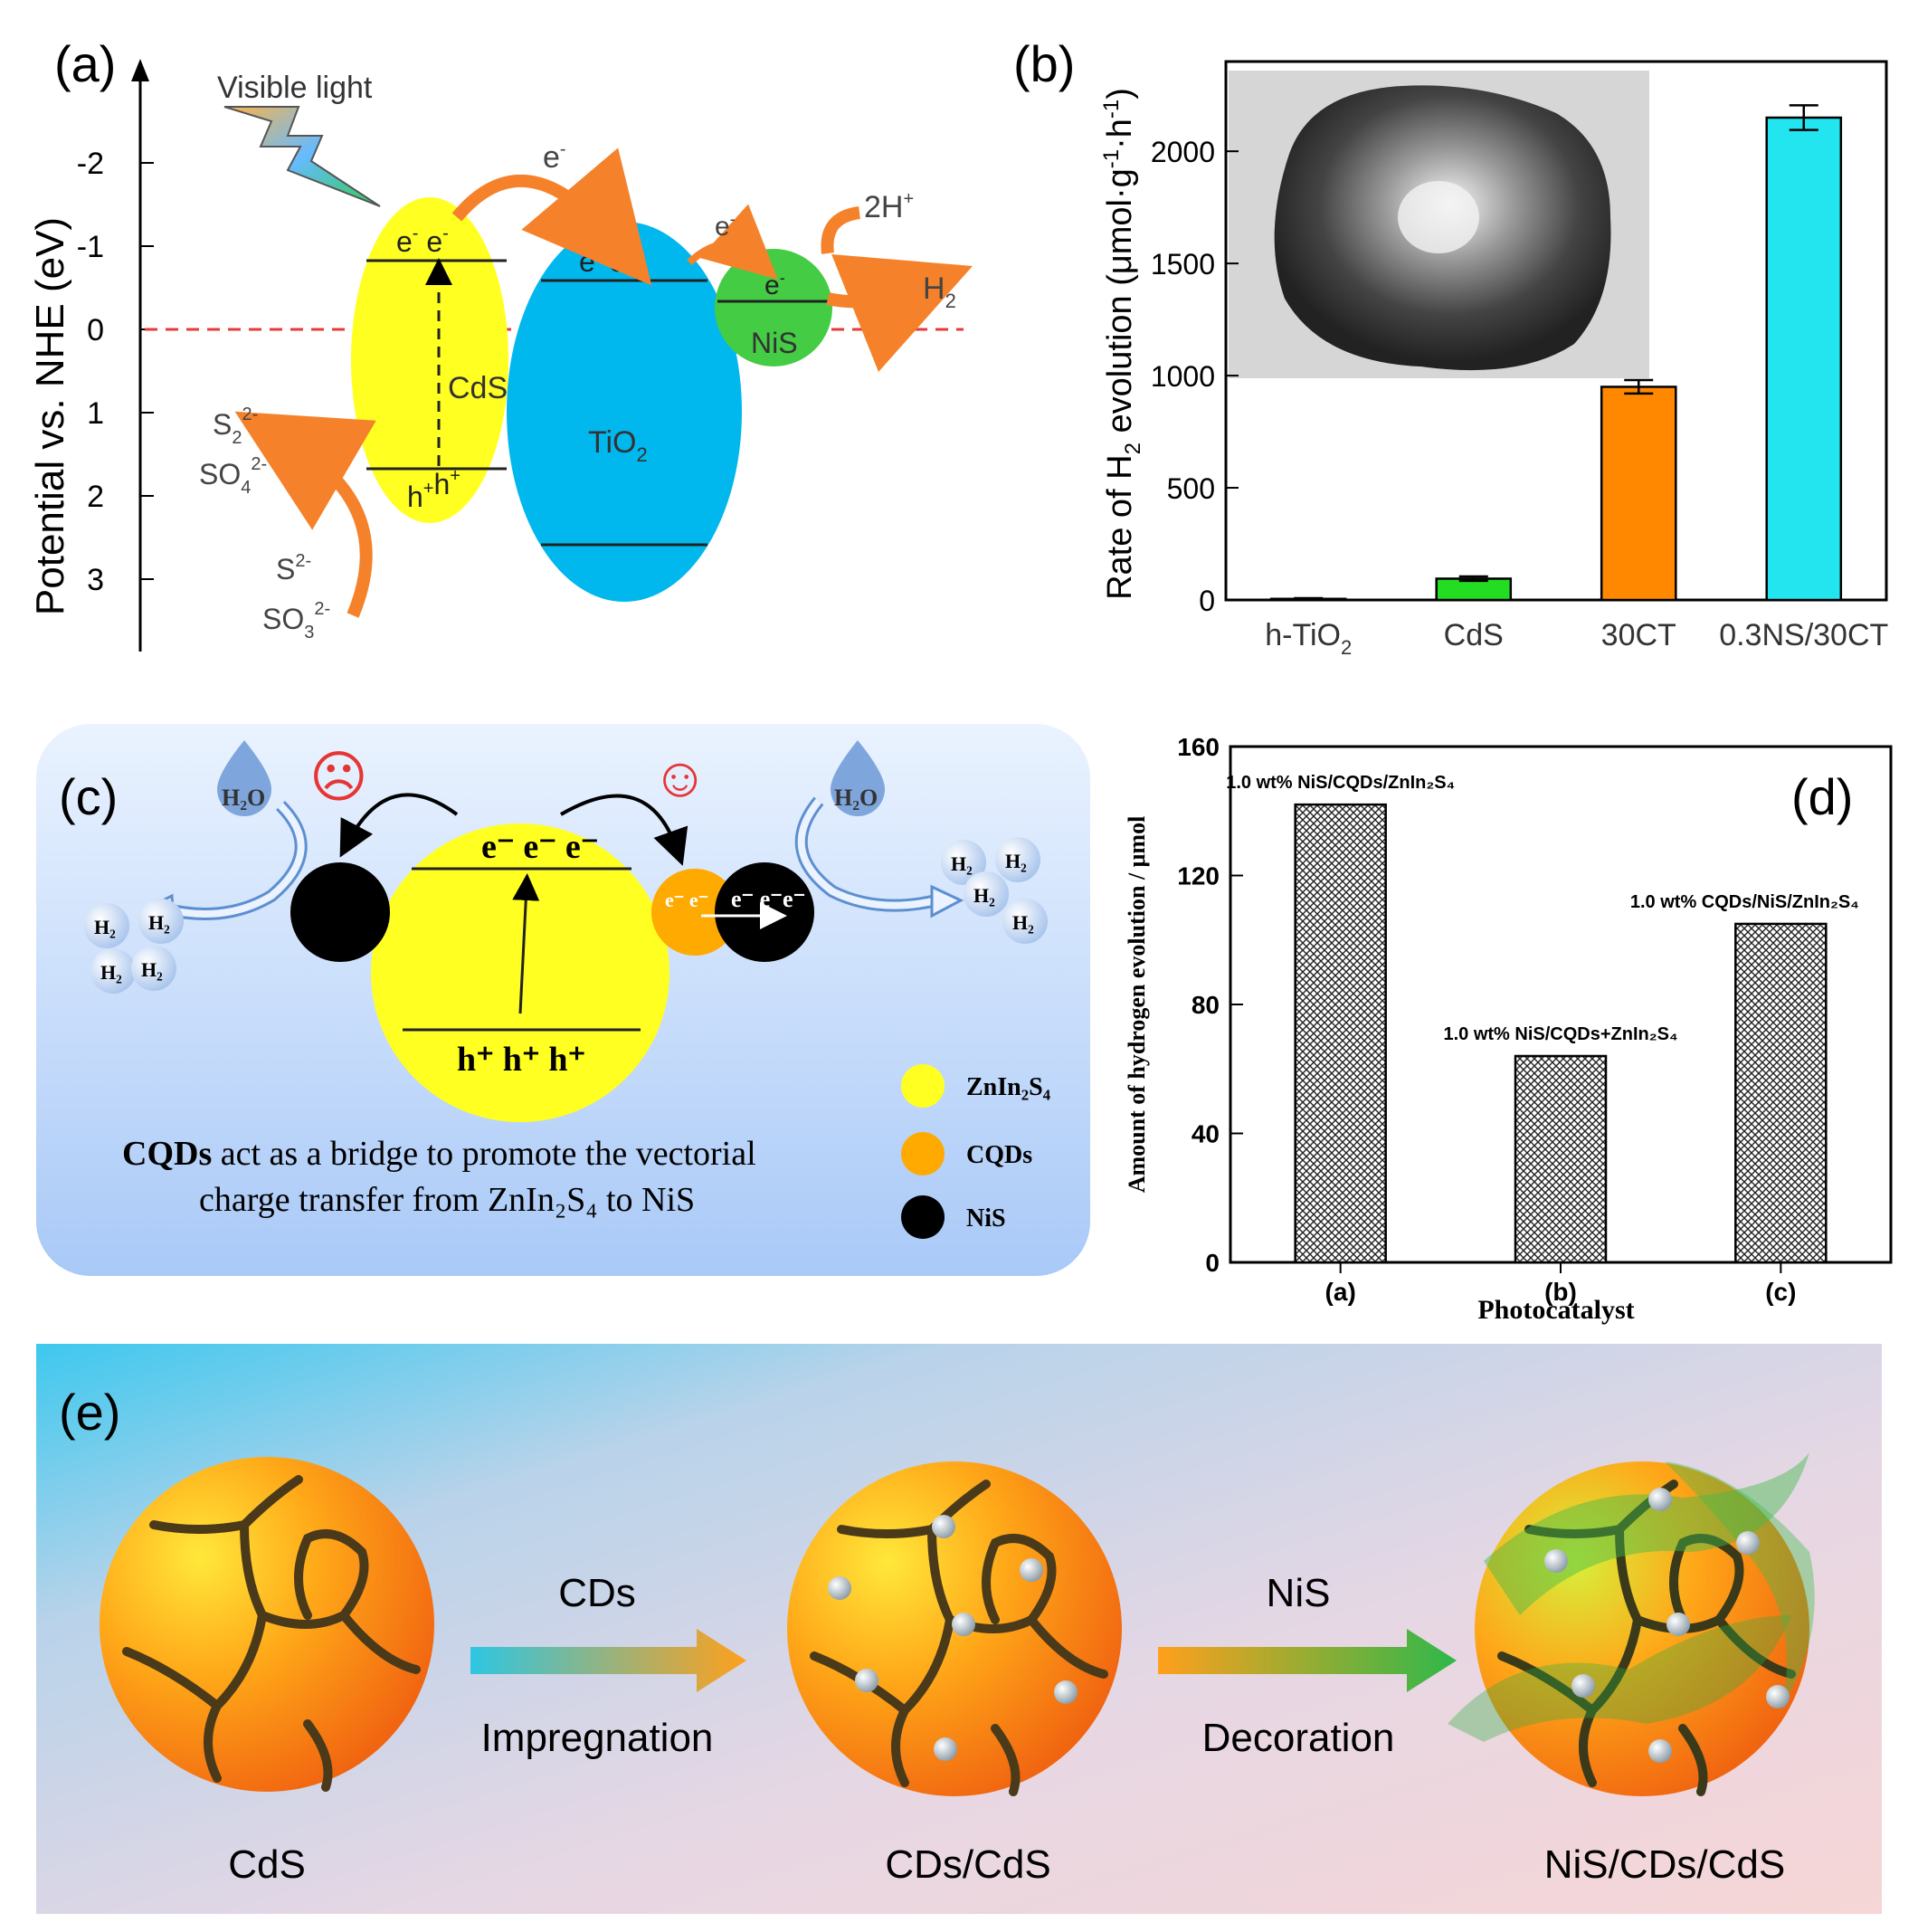 The width and height of the screenshot is (1918, 1932). What do you see at coordinates (95, 497) in the screenshot?
I see `tick-label: 2` at bounding box center [95, 497].